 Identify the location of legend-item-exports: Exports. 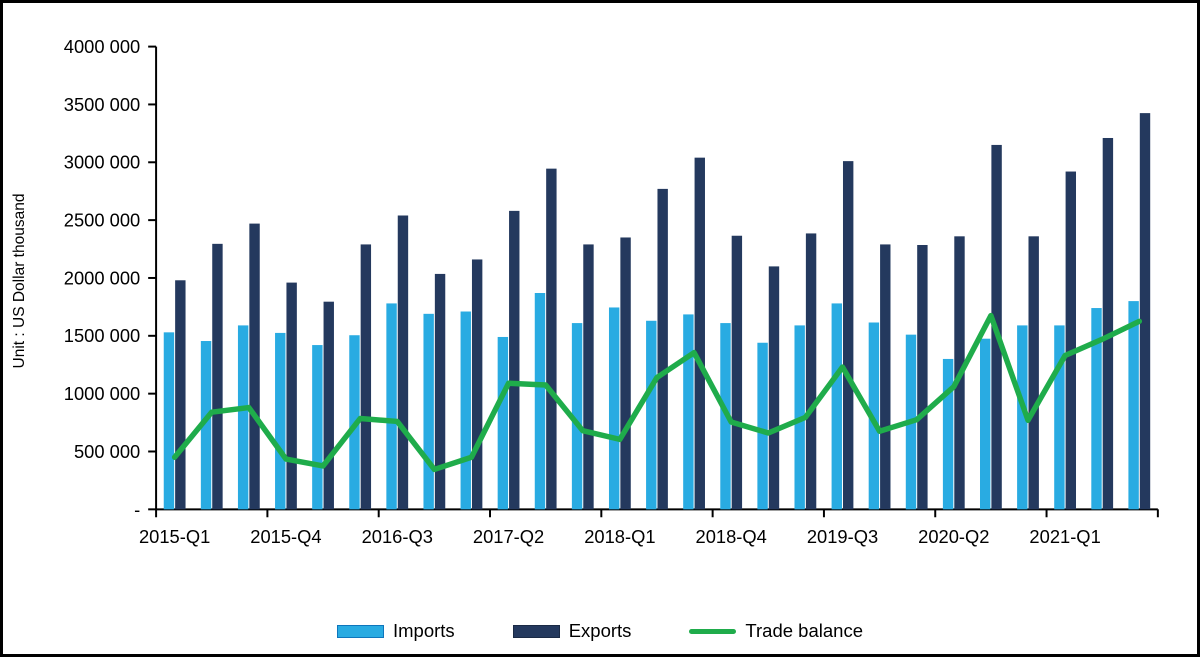
(572, 631).